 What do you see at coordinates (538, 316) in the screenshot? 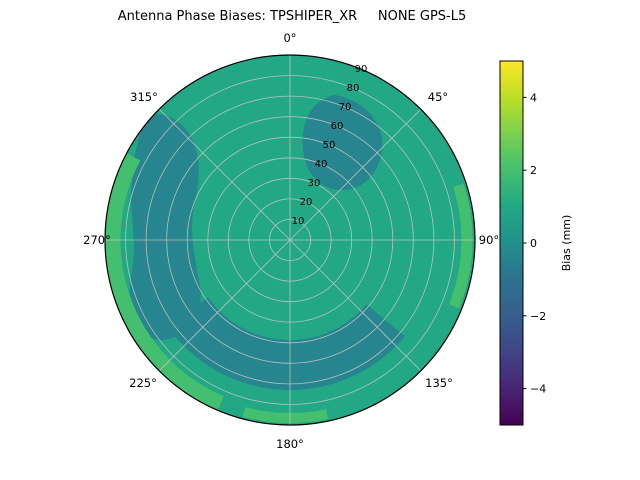
I see `colorbar-tick-label: −2` at bounding box center [538, 316].